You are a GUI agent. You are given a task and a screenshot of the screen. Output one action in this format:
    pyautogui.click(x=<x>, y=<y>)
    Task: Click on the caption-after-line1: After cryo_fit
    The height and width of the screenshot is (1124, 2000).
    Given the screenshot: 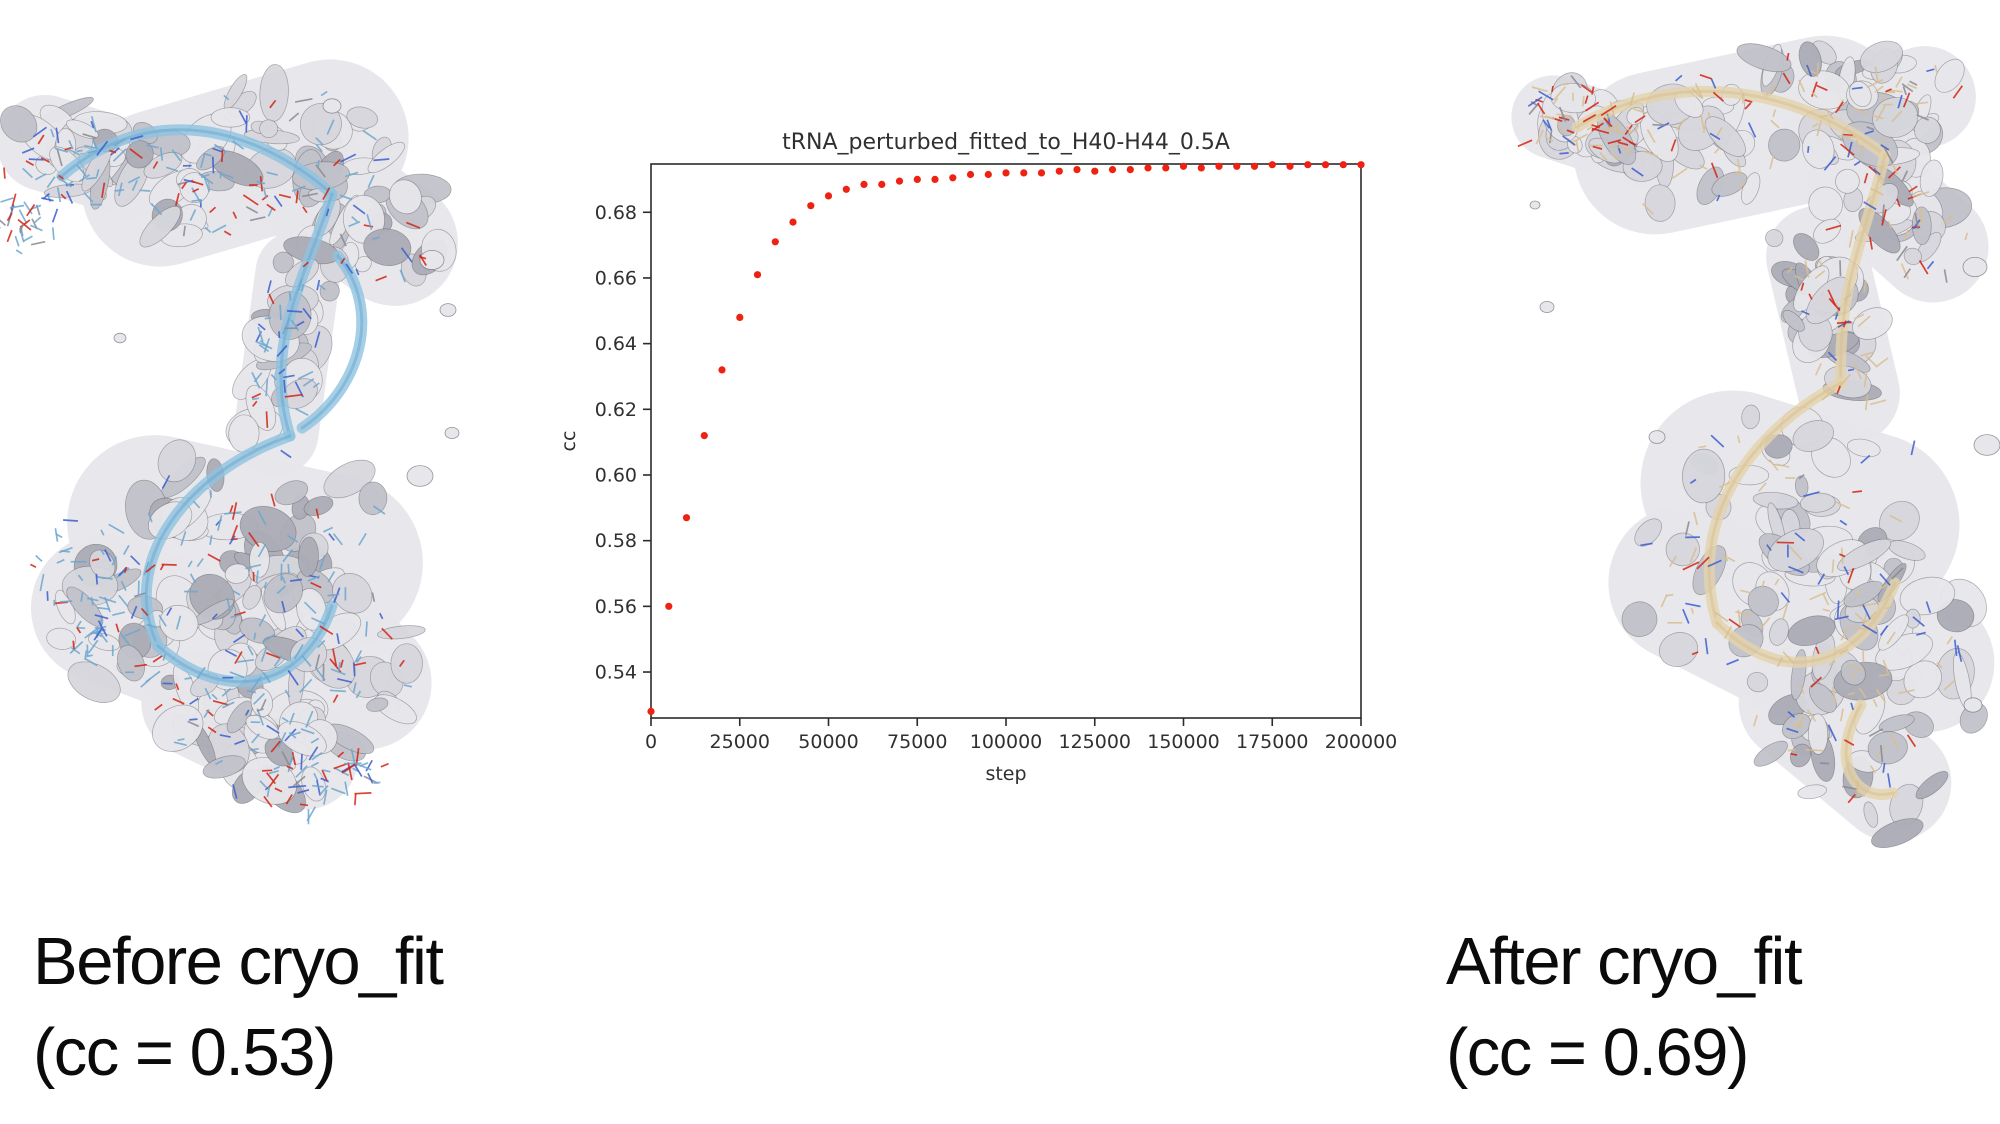 What is the action you would take?
    pyautogui.click(x=1624, y=961)
    